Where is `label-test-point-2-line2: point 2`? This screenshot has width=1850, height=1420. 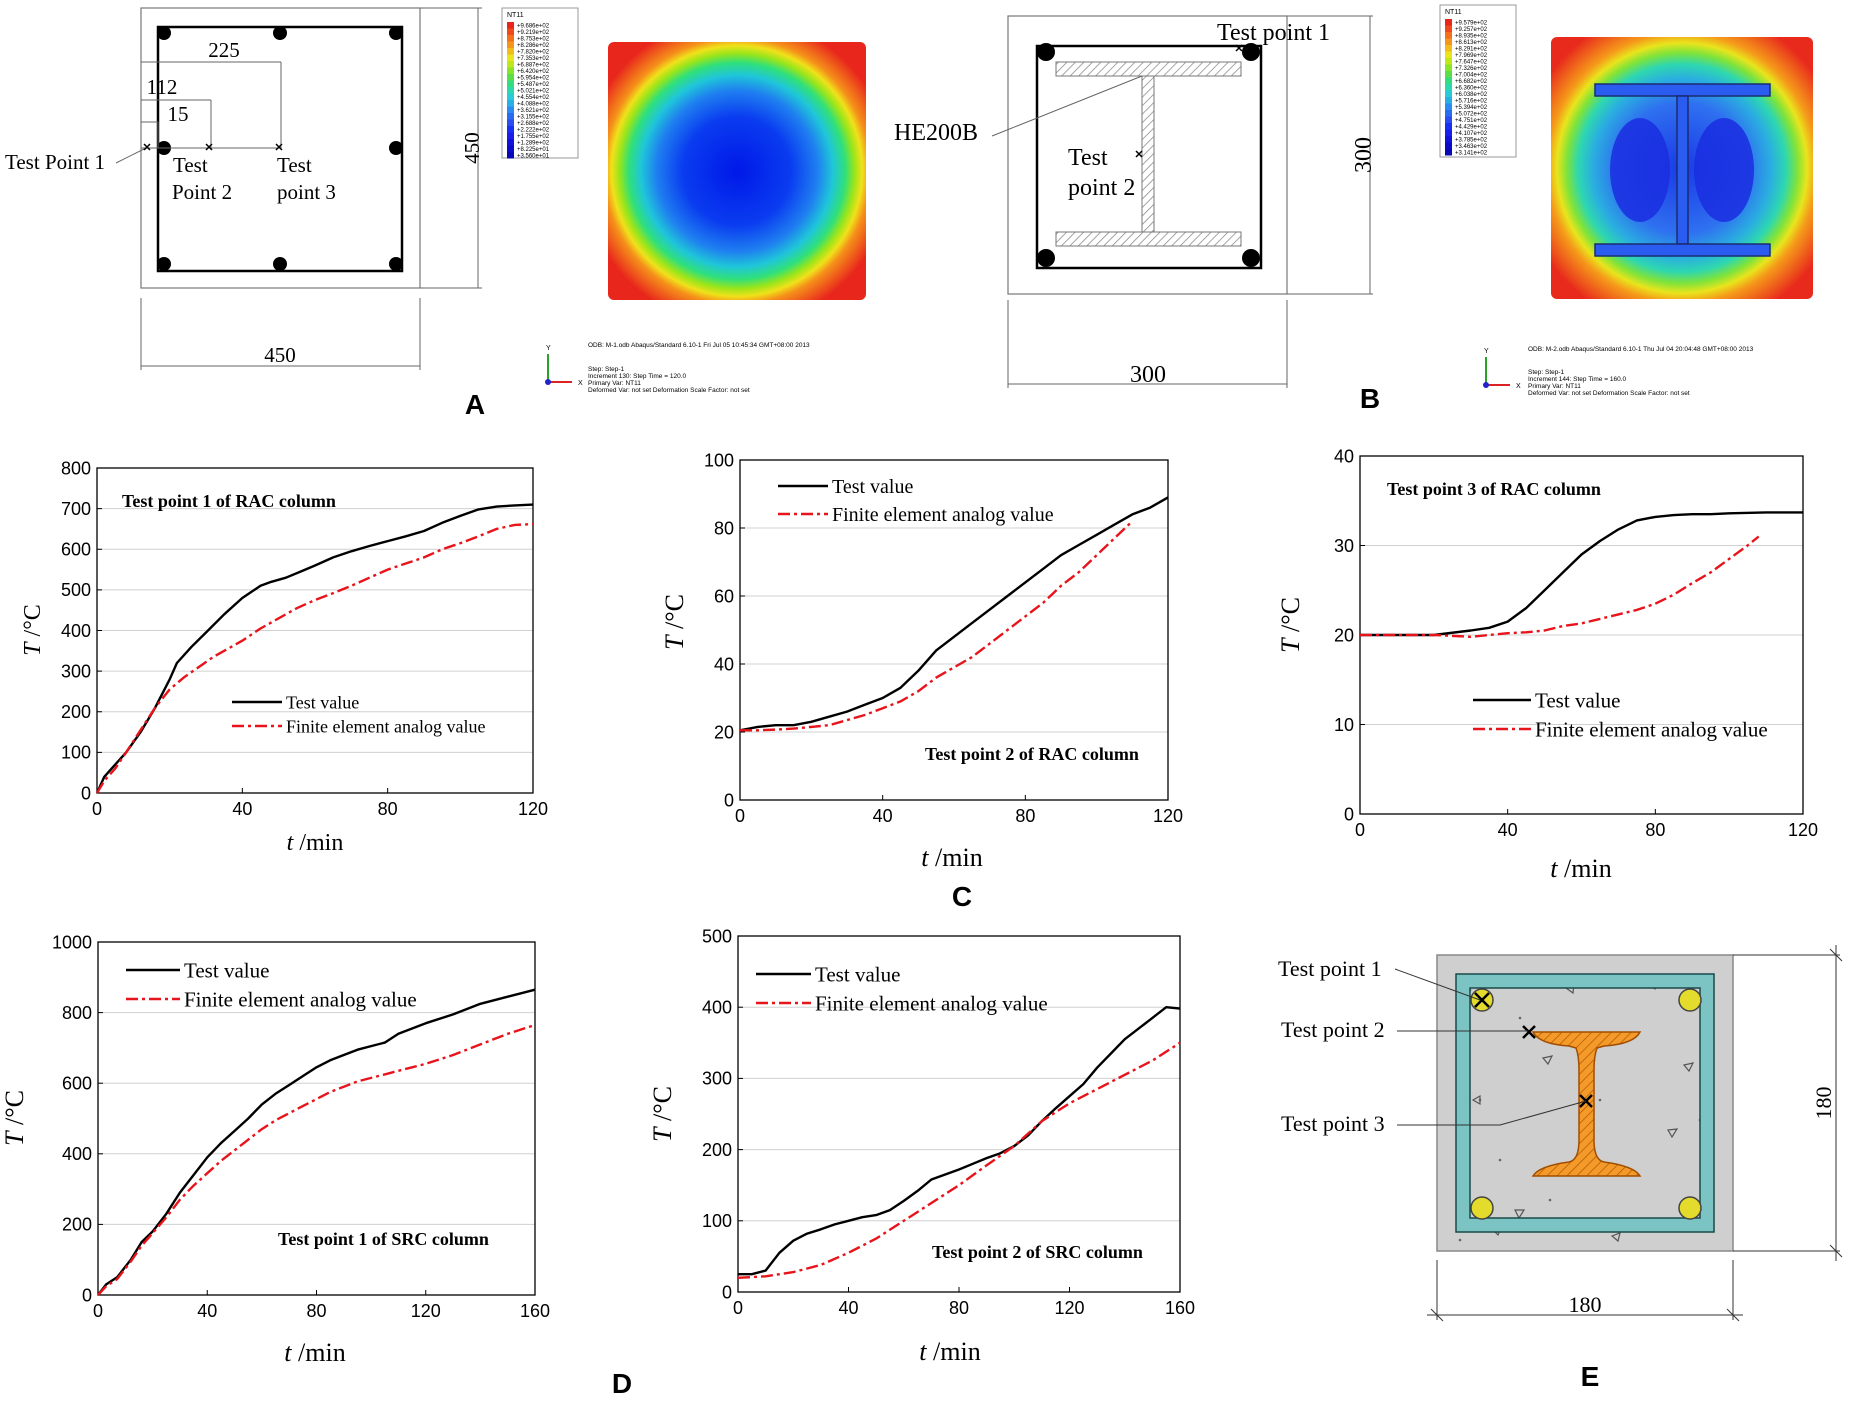
label-test-point-2-line2: point 2 is located at coordinates (1101, 188).